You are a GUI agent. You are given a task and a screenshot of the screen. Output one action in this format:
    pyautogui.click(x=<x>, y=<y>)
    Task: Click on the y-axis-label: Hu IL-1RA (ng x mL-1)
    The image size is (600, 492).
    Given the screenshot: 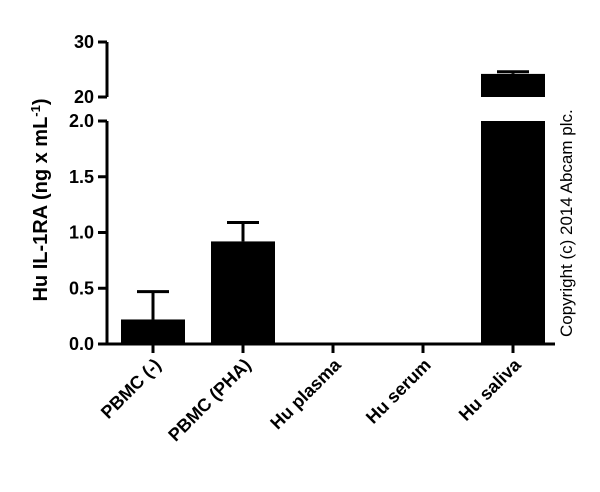 What is the action you would take?
    pyautogui.click(x=40, y=199)
    